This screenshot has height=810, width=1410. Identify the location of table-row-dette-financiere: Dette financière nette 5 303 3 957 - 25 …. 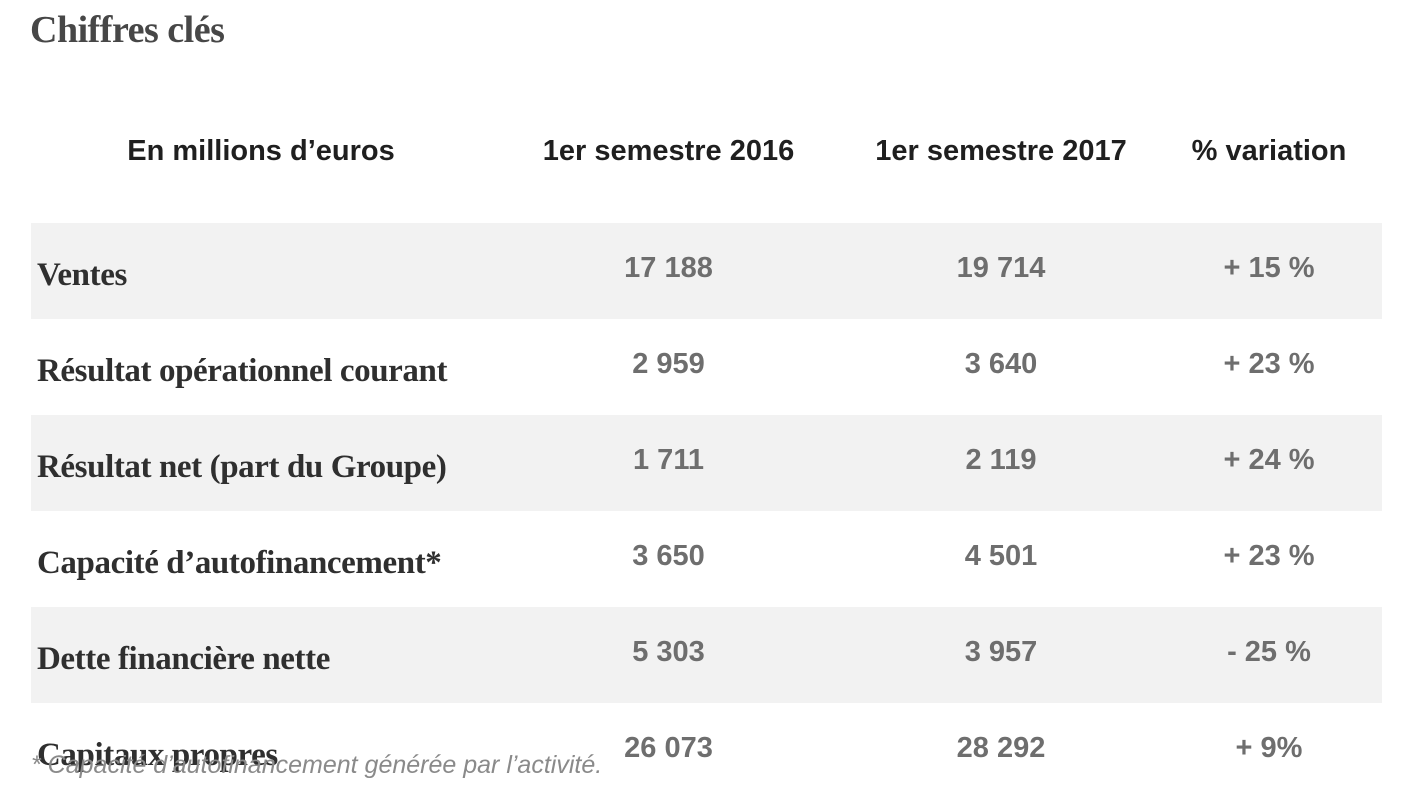
(706, 655).